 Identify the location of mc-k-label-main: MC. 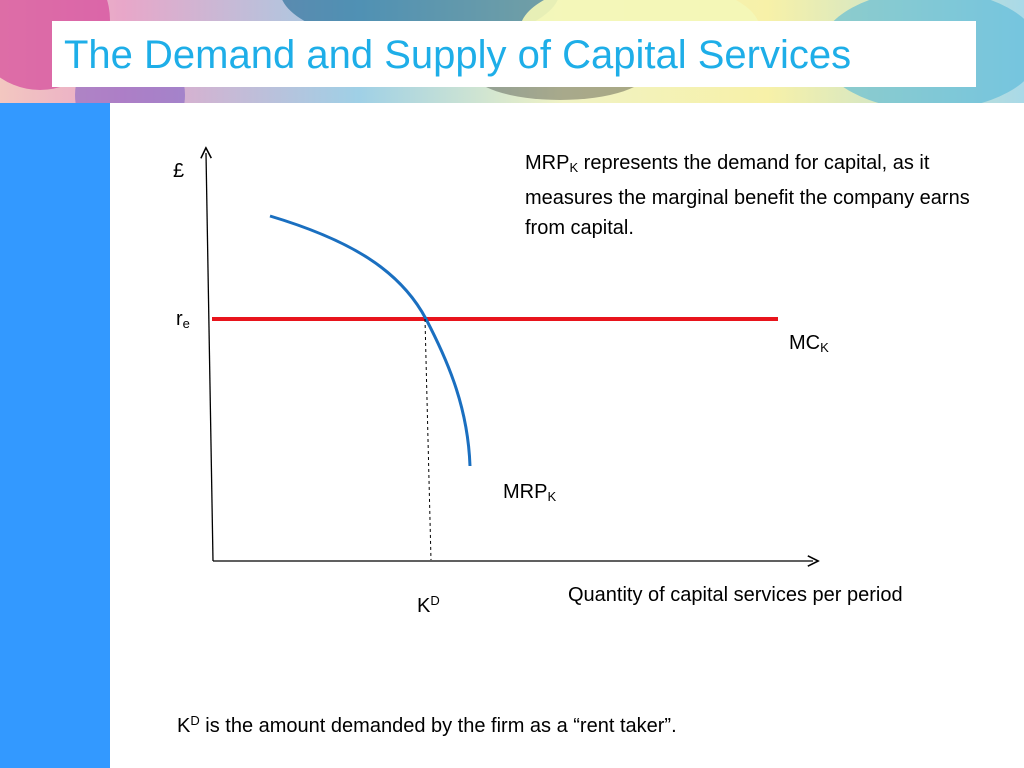
(805, 343).